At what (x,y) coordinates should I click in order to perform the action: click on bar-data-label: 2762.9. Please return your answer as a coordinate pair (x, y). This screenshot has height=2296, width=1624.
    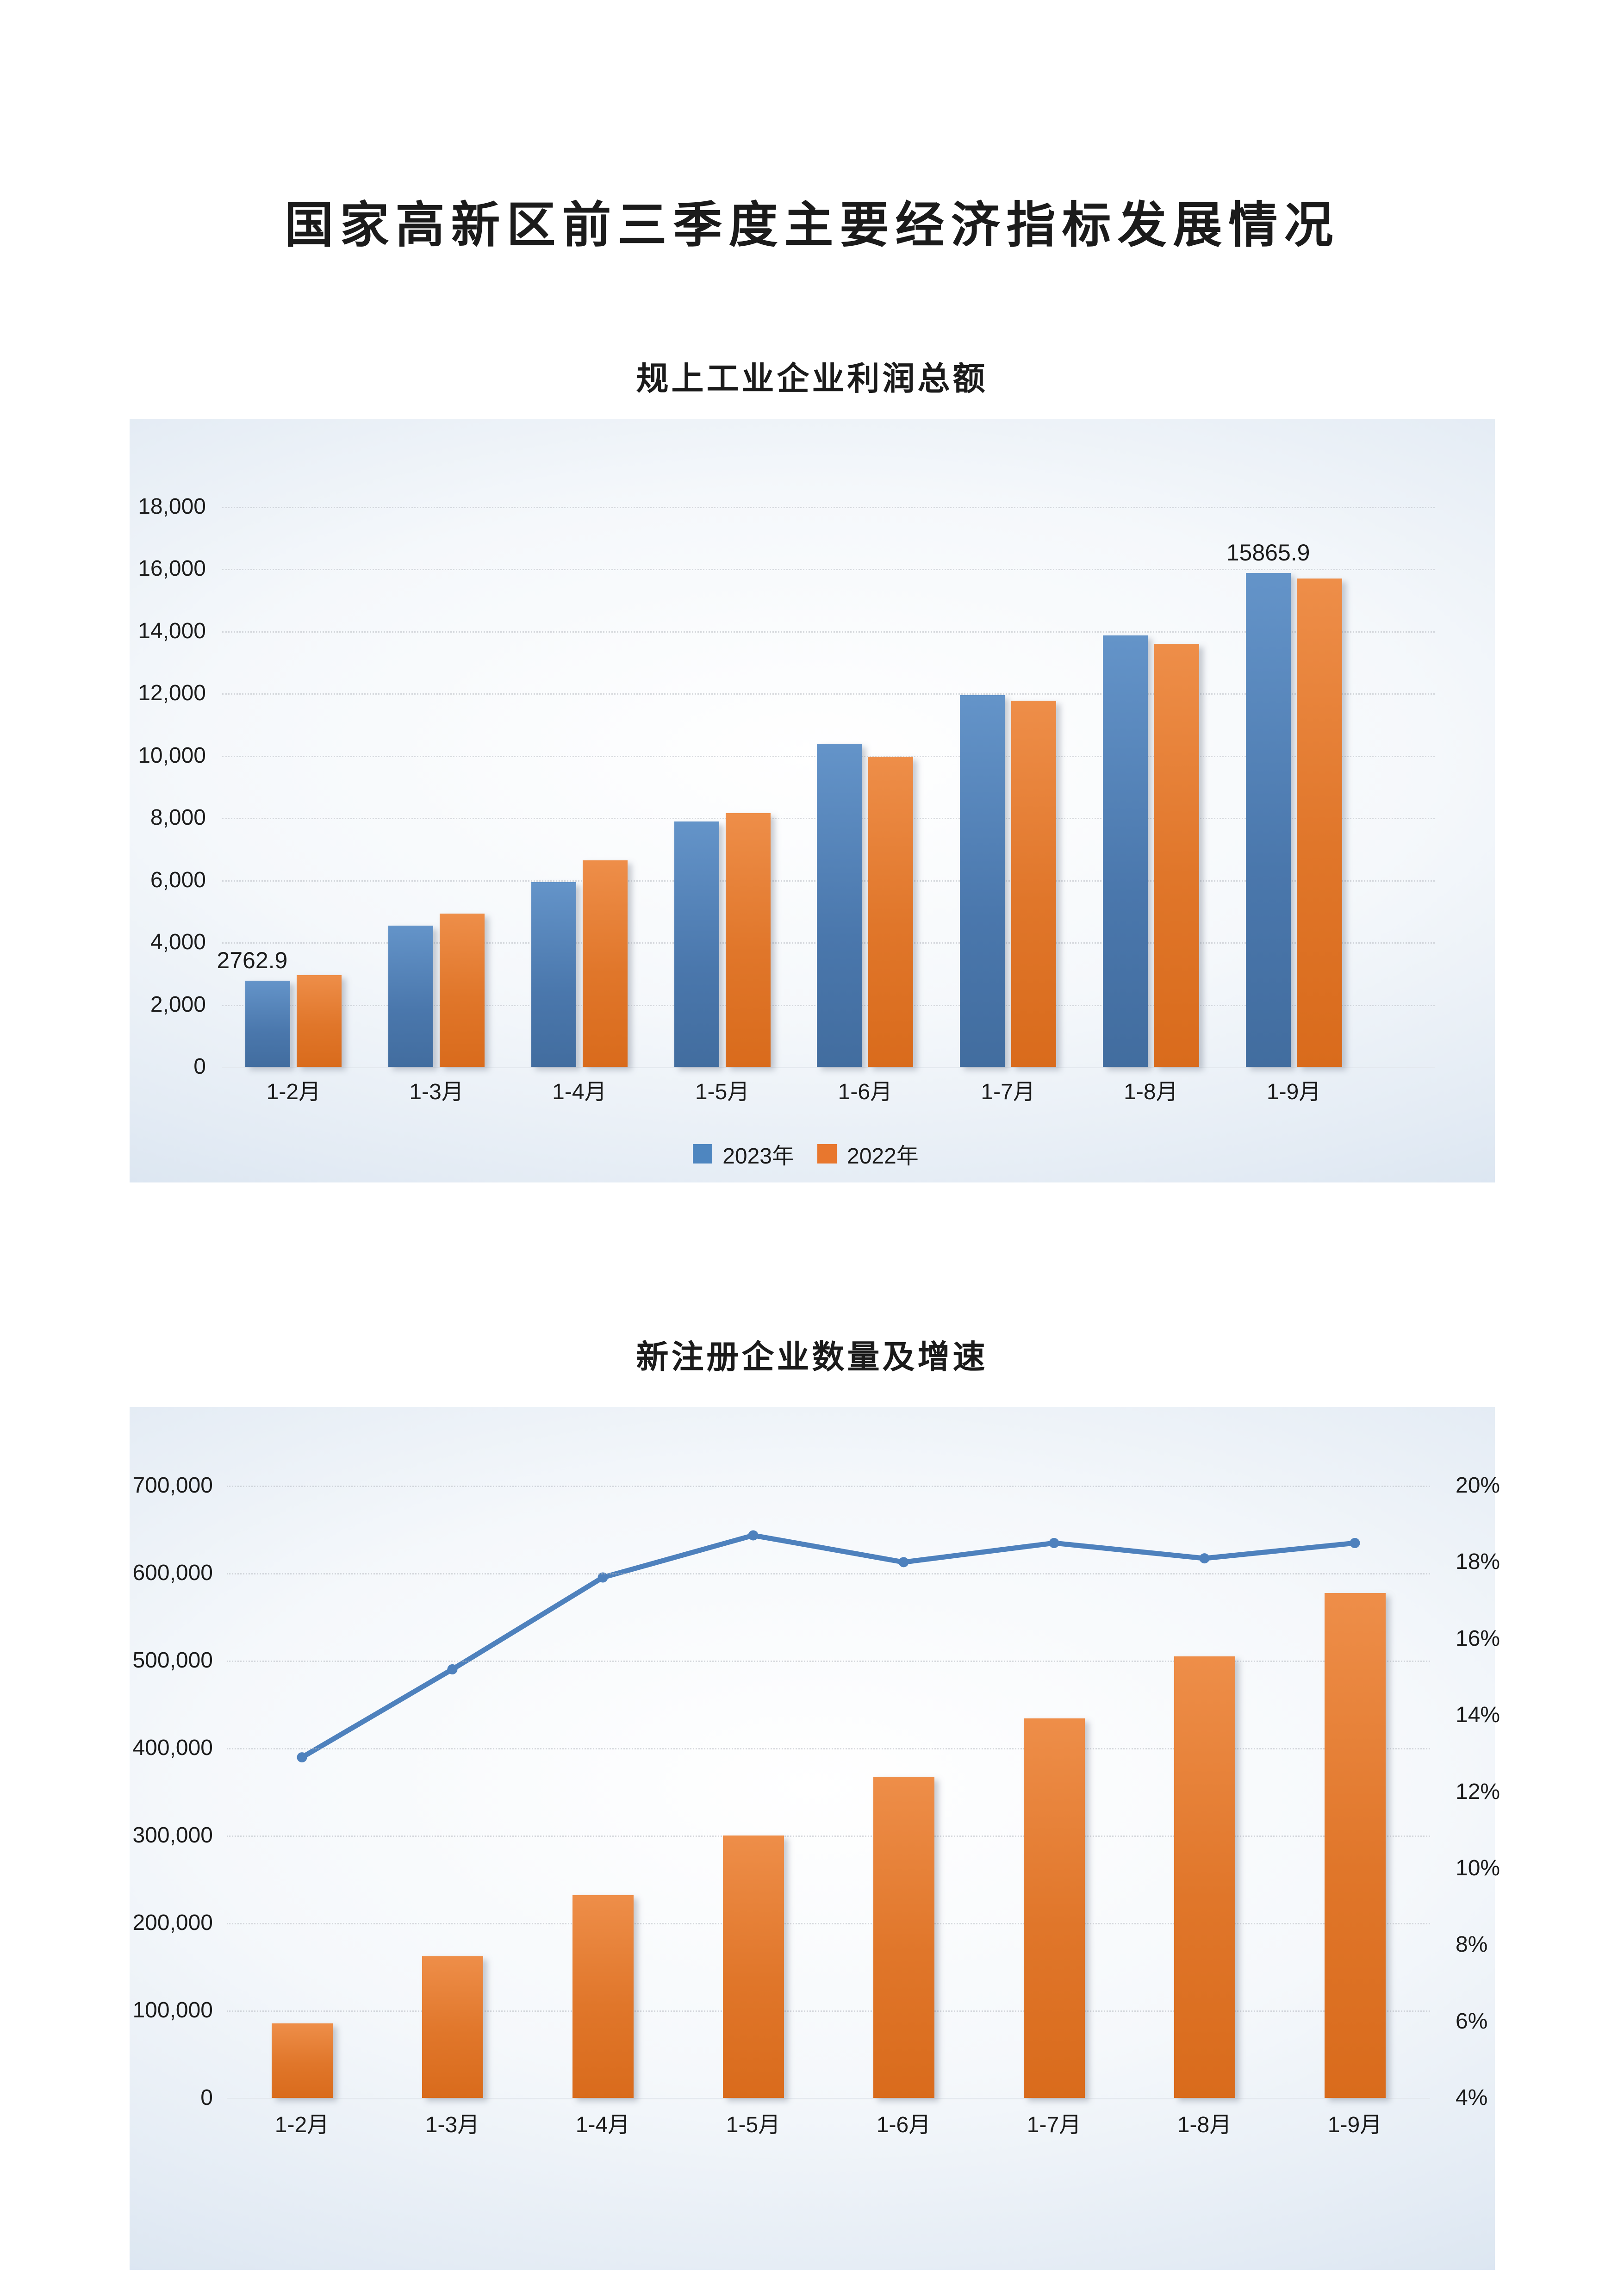
    Looking at the image, I should click on (252, 960).